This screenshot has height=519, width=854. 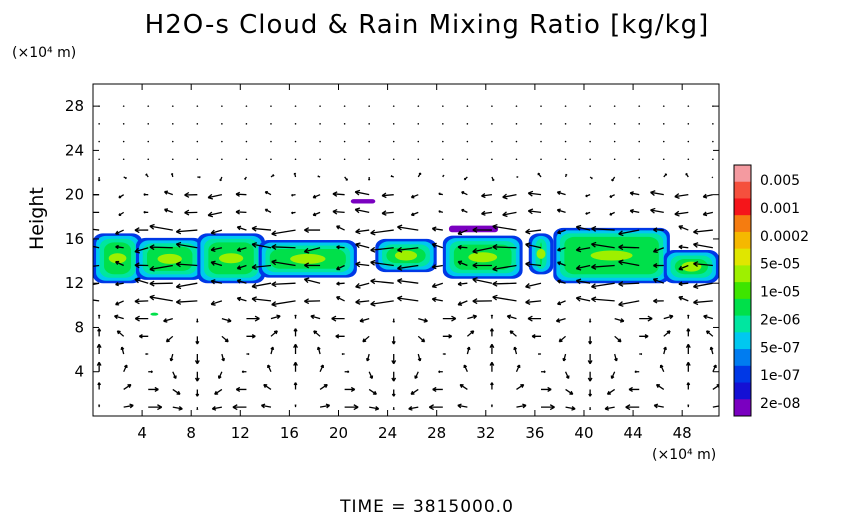 I want to click on colorbar-swatch, so click(x=742, y=324).